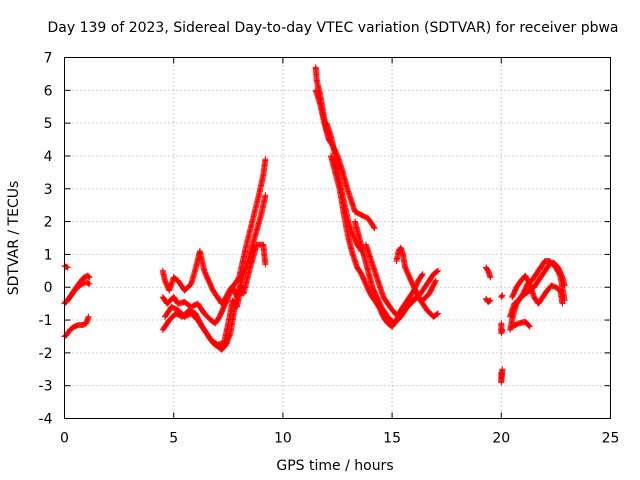 The width and height of the screenshot is (640, 480). I want to click on x-tick-label: 0, so click(64, 439).